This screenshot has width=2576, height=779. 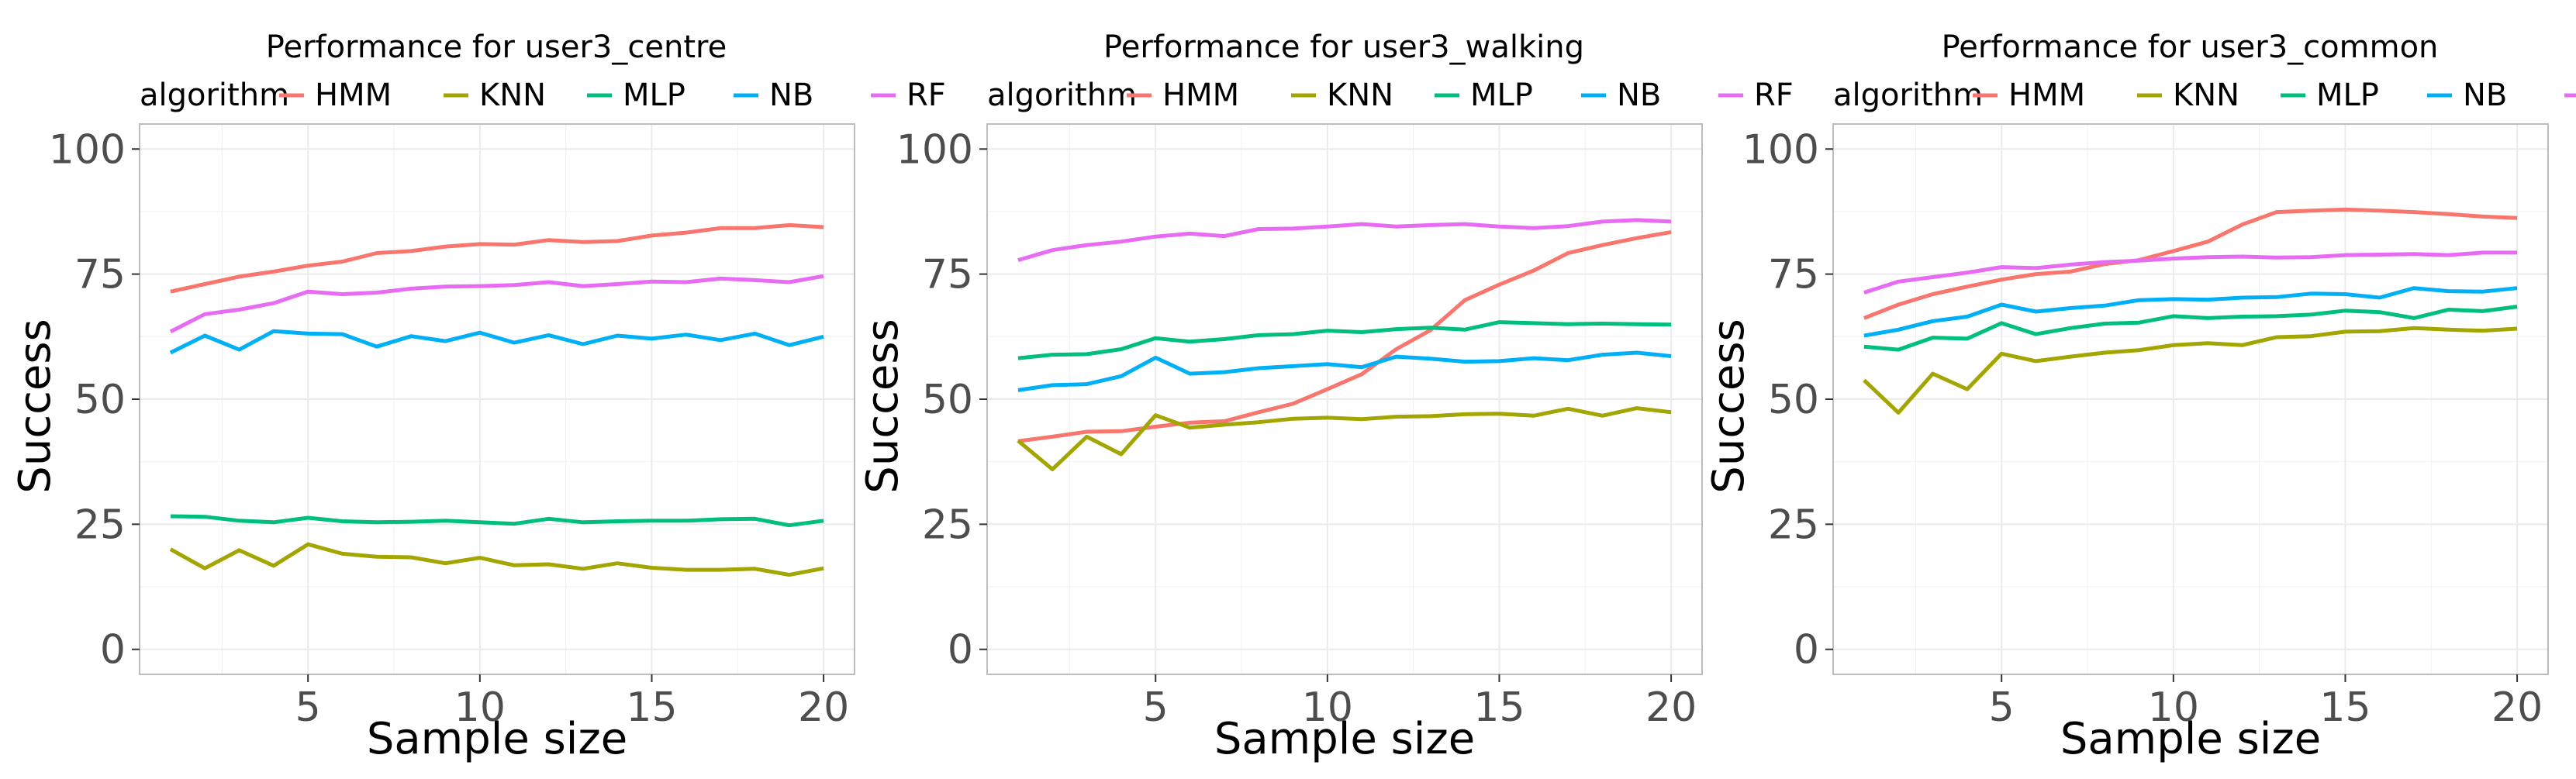 I want to click on panel-title: Performance for user3_walking, so click(x=1343, y=47).